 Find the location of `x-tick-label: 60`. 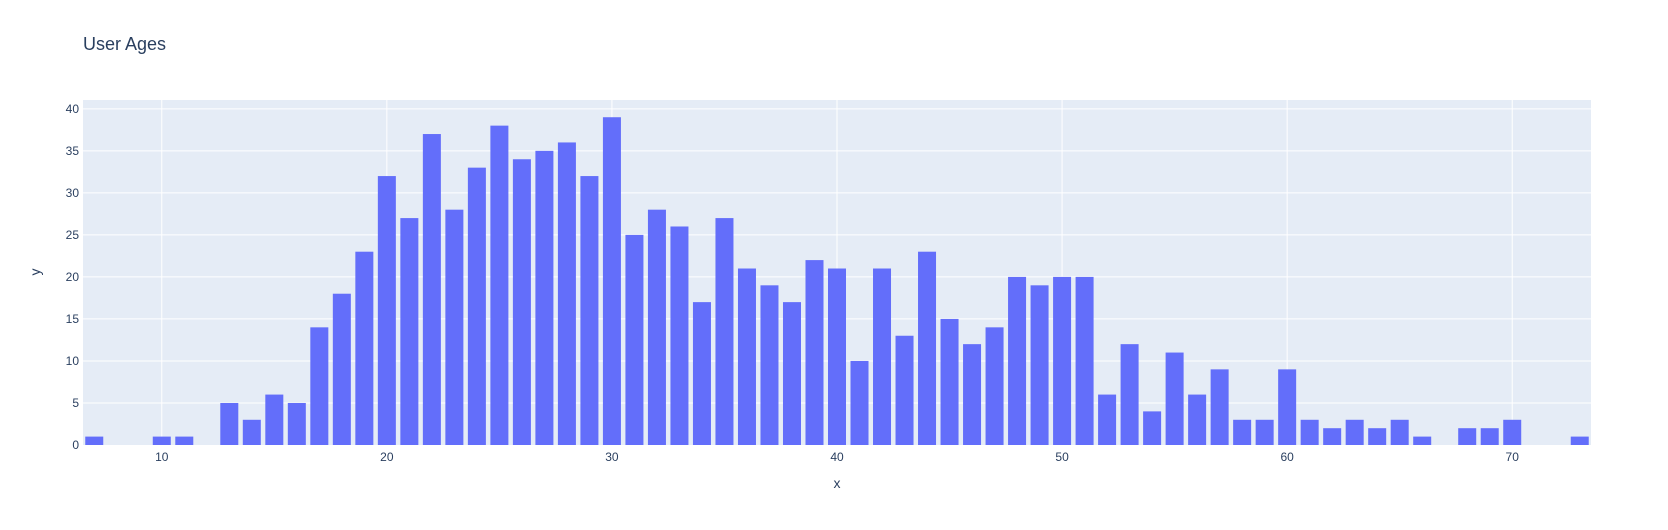

x-tick-label: 60 is located at coordinates (1287, 457).